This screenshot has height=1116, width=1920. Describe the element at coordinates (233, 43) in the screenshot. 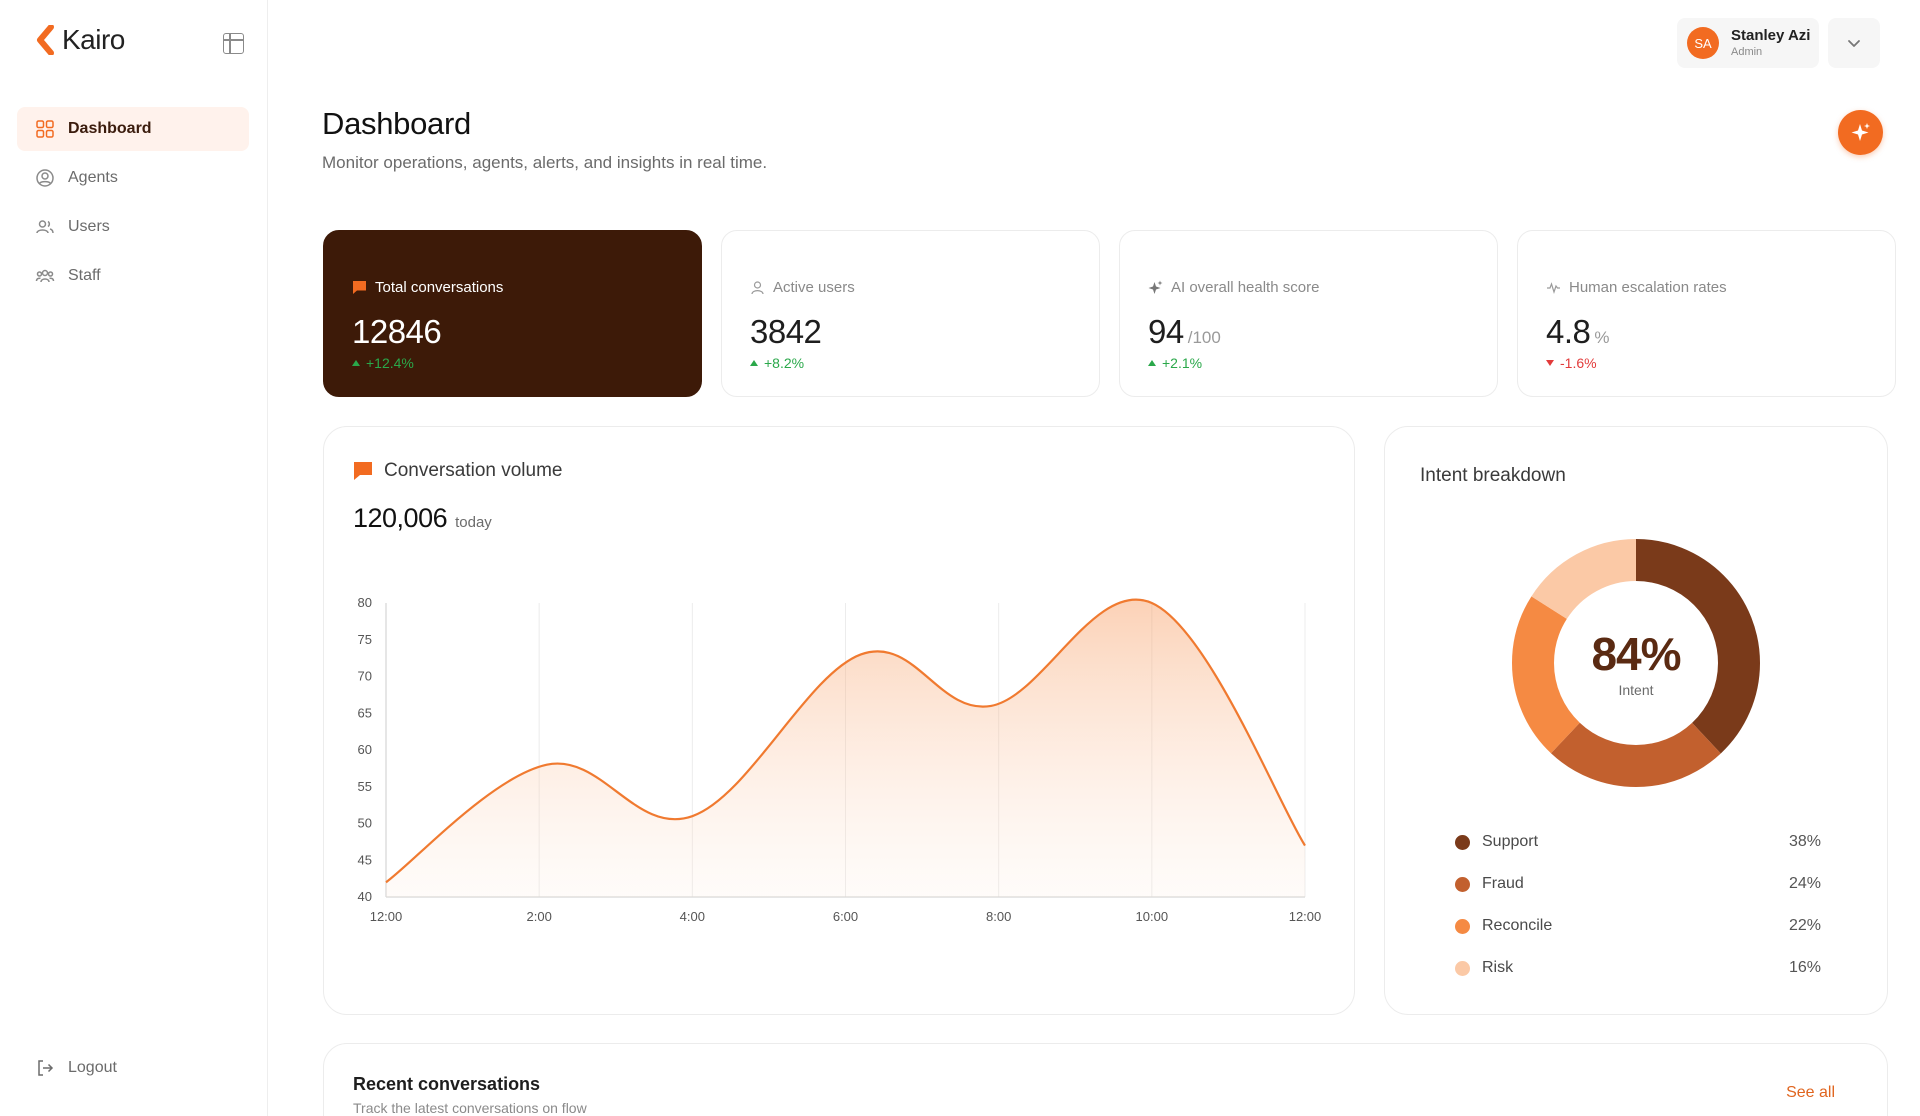

I see `sidebar-toggle-icon` at that location.